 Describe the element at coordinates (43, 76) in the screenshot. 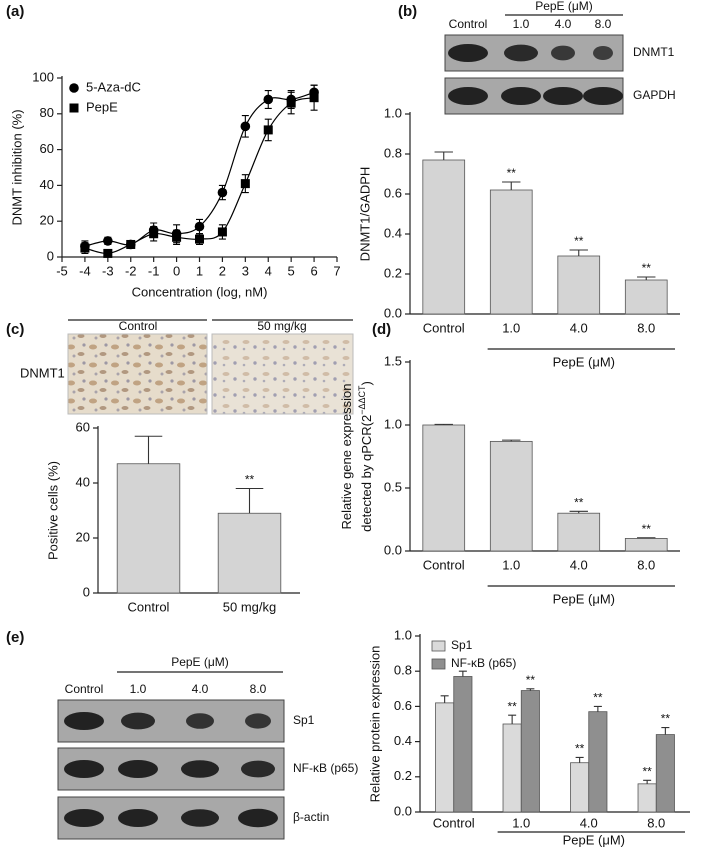

I see `y-tick-label: 100` at that location.